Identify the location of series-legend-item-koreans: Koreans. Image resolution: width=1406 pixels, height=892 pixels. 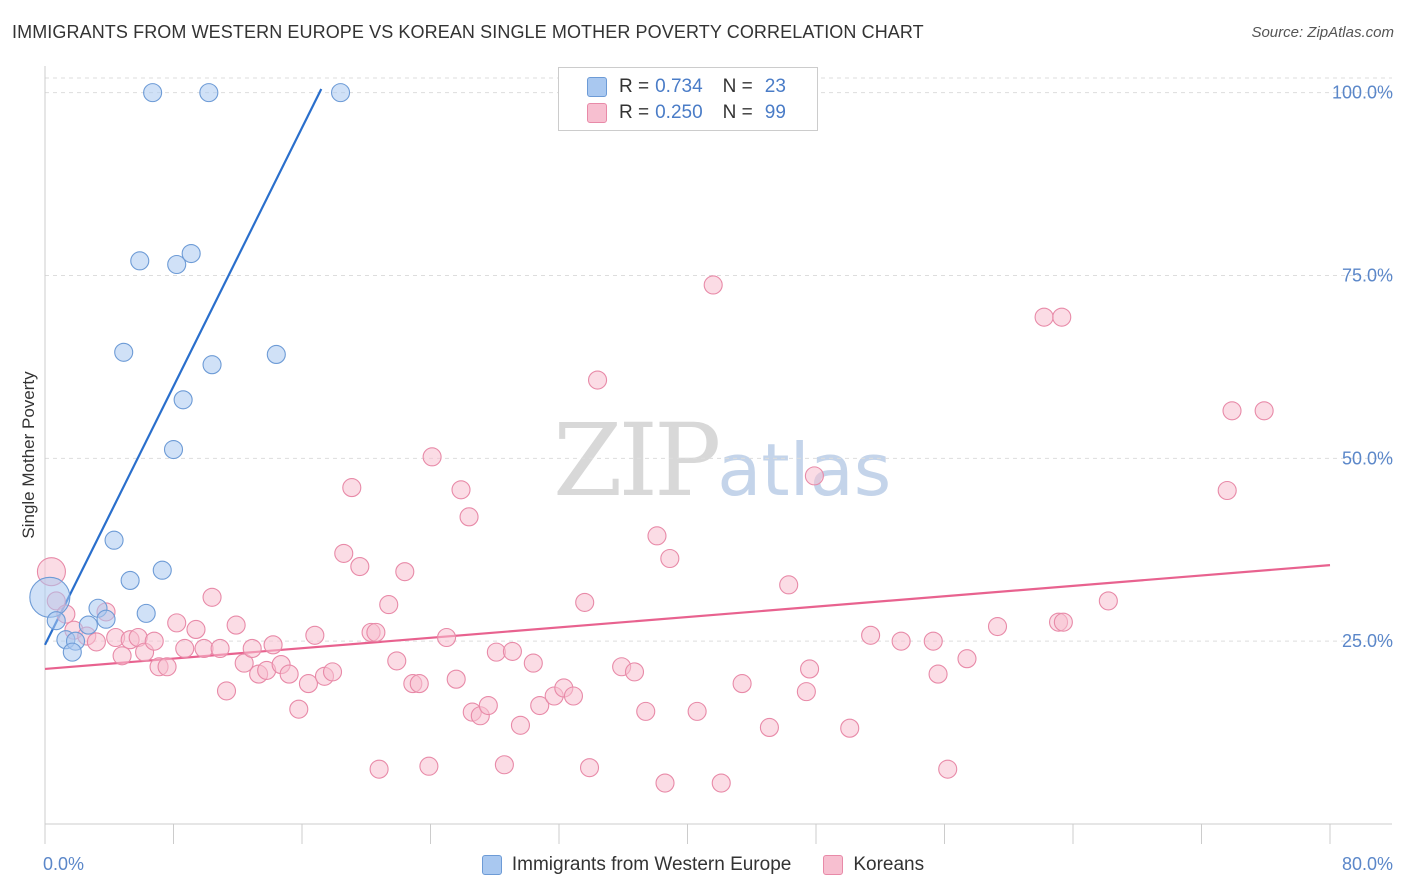
(873, 865).